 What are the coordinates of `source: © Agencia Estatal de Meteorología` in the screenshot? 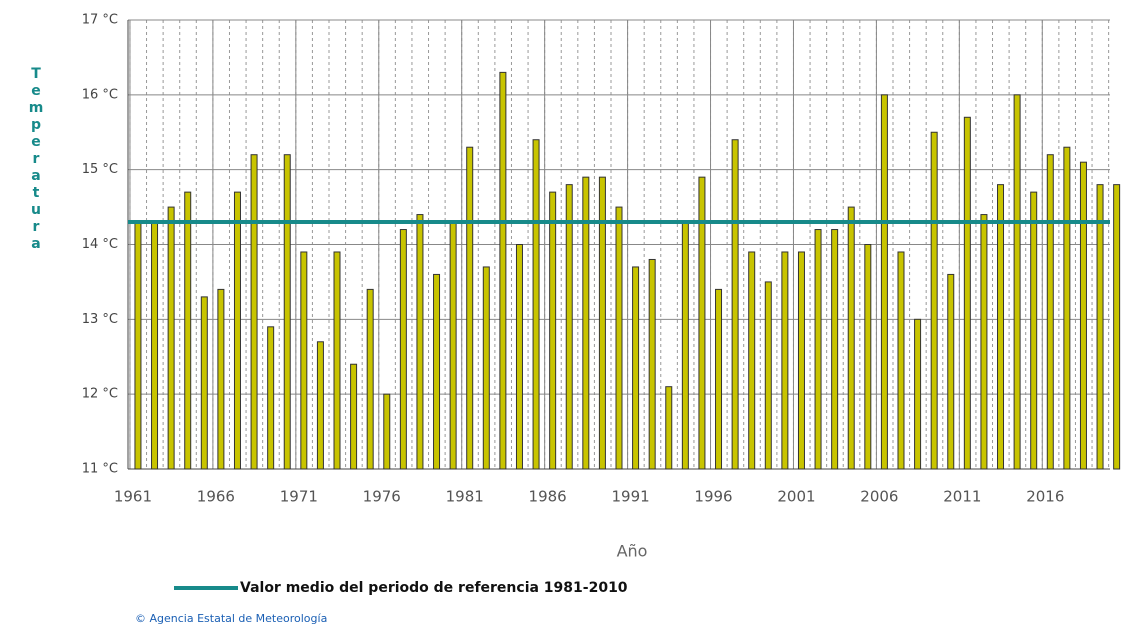 It's located at (231, 618).